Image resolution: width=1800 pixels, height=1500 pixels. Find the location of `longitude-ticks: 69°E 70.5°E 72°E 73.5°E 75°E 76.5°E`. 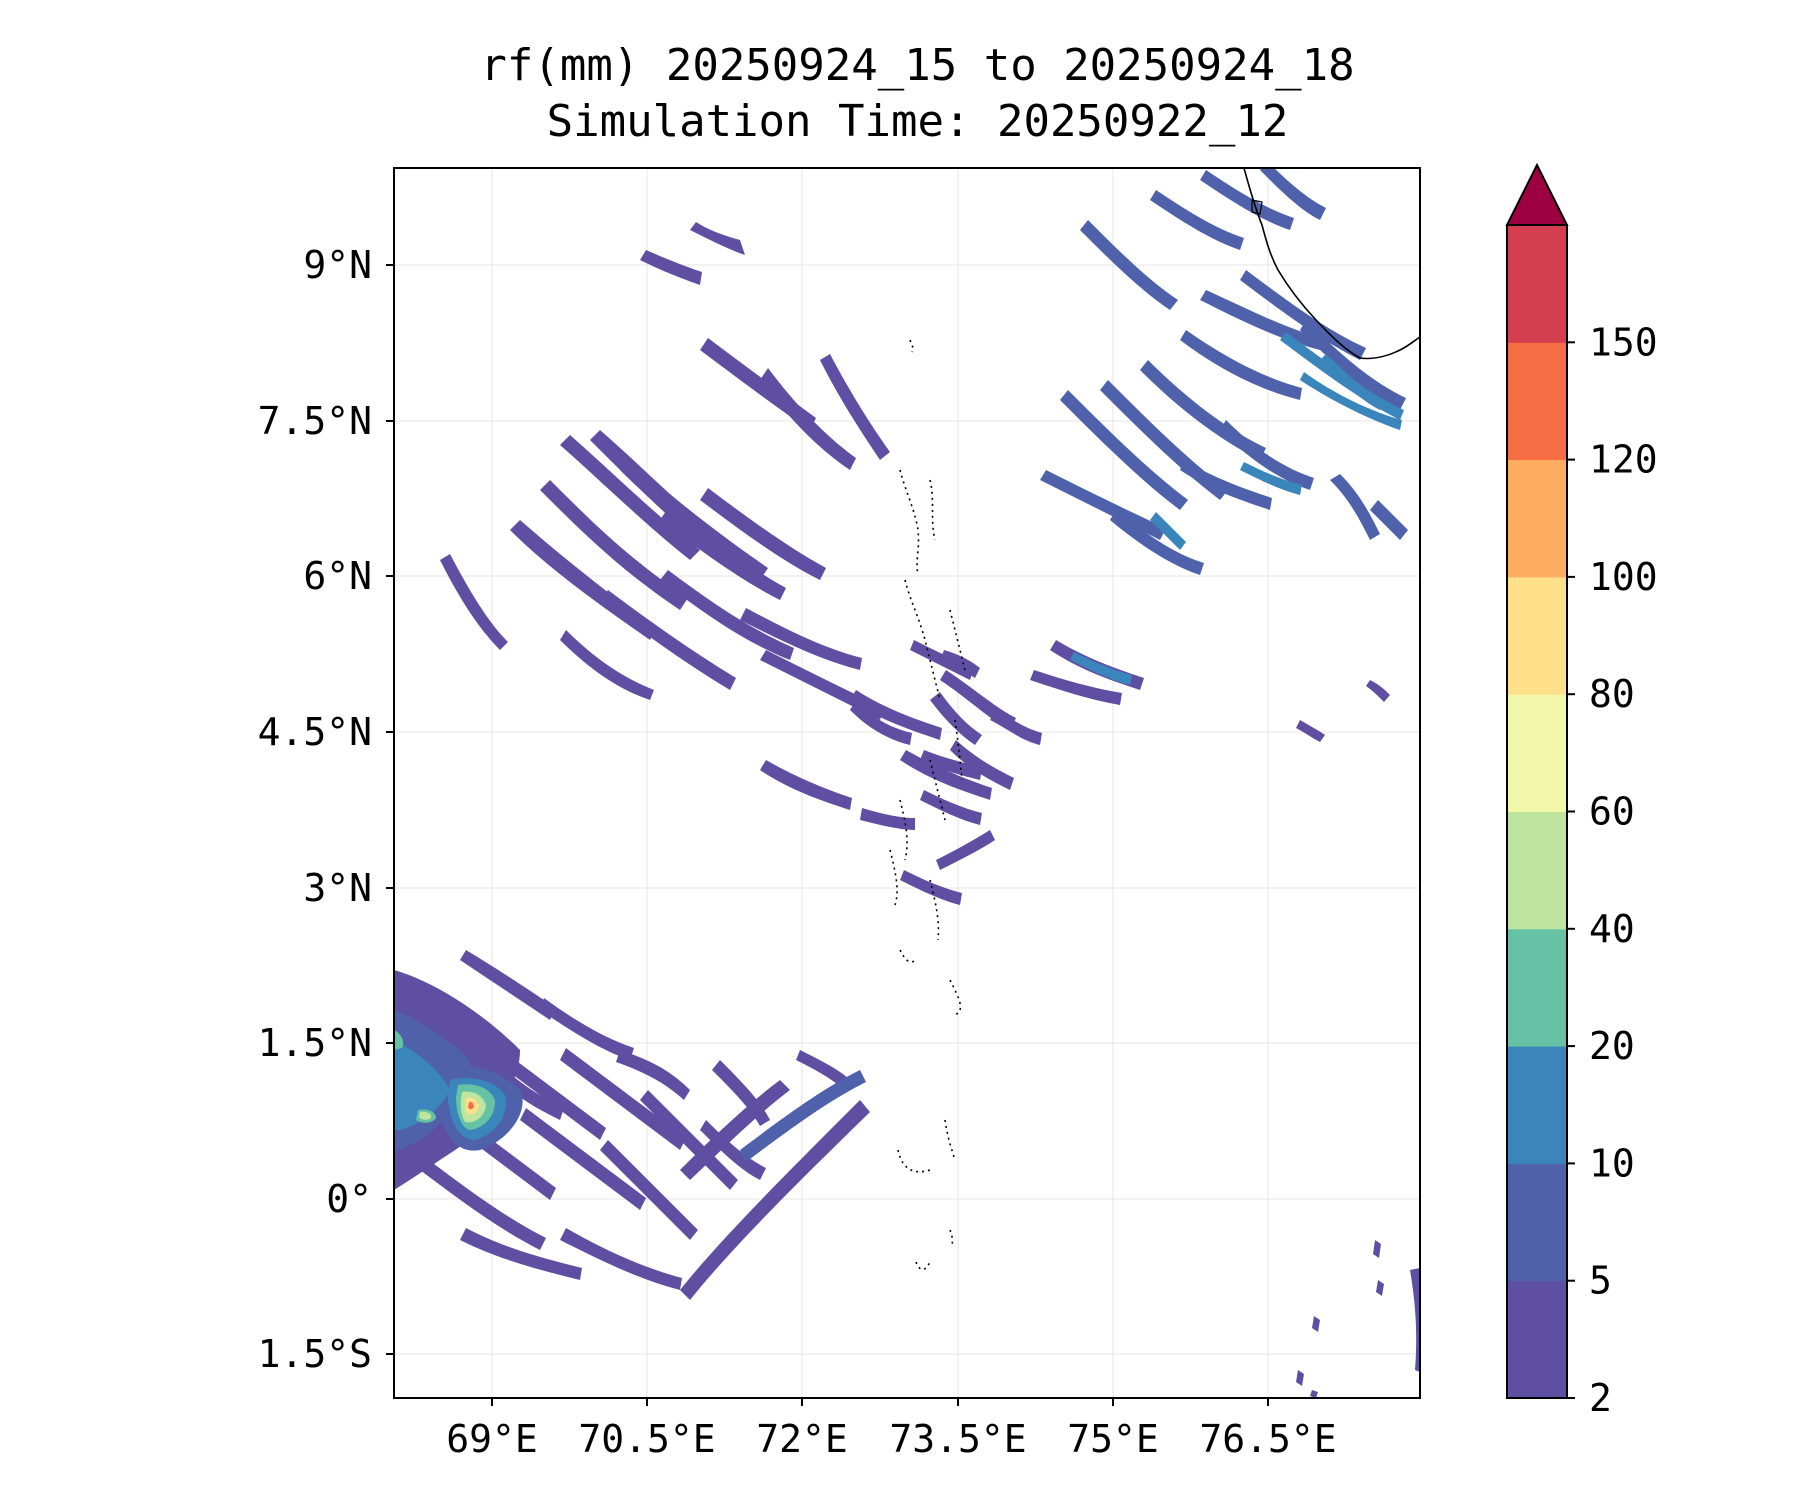

longitude-ticks: 69°E 70.5°E 72°E 73.5°E 75°E 76.5°E is located at coordinates (891, 1429).